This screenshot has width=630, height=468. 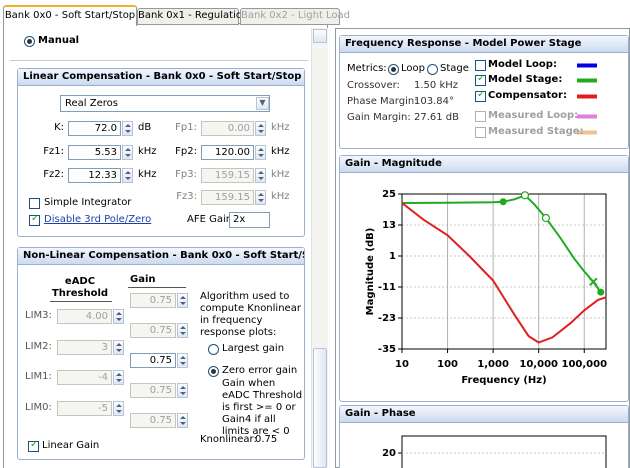 I want to click on stat-value: 103.84°, so click(x=434, y=101).